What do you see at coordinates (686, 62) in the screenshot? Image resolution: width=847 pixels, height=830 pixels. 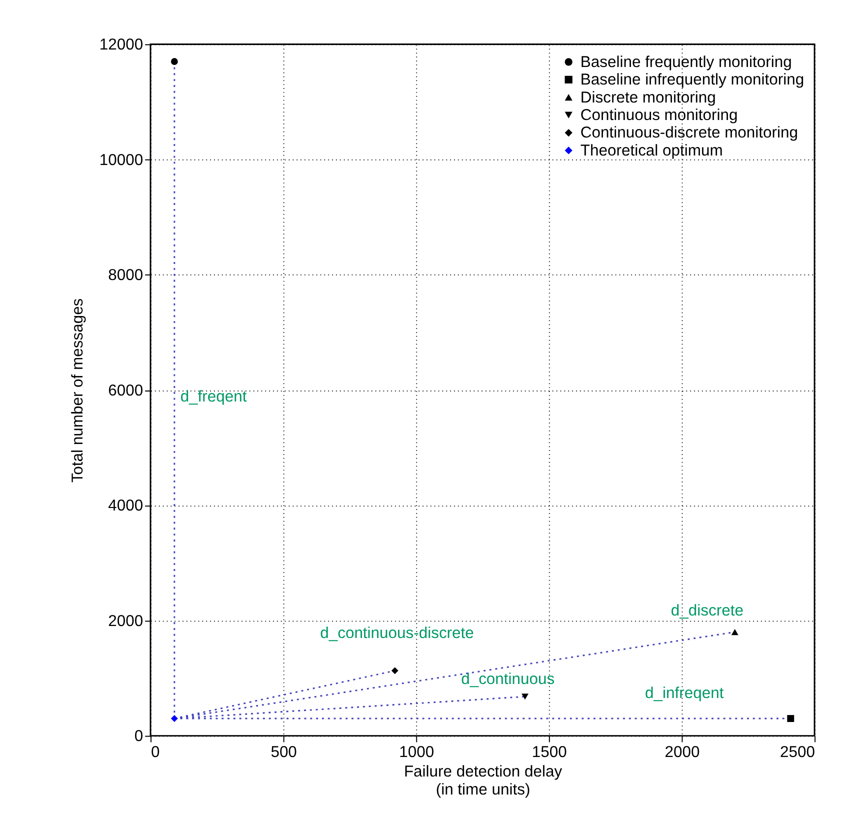 I see `legend-label: Baseline frequently monitoring` at bounding box center [686, 62].